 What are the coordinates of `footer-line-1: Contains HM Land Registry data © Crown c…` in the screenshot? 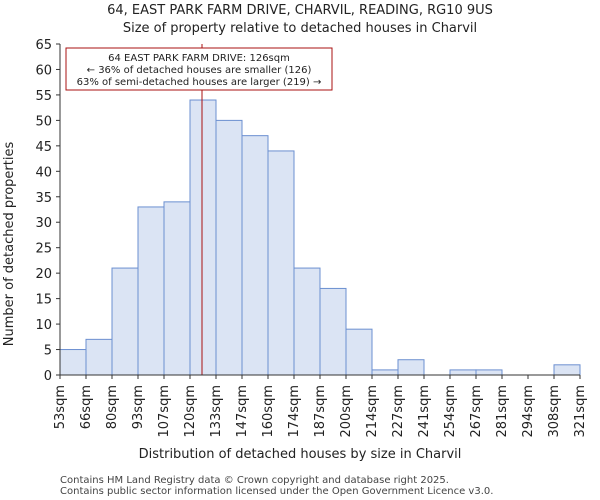 It's located at (254, 480).